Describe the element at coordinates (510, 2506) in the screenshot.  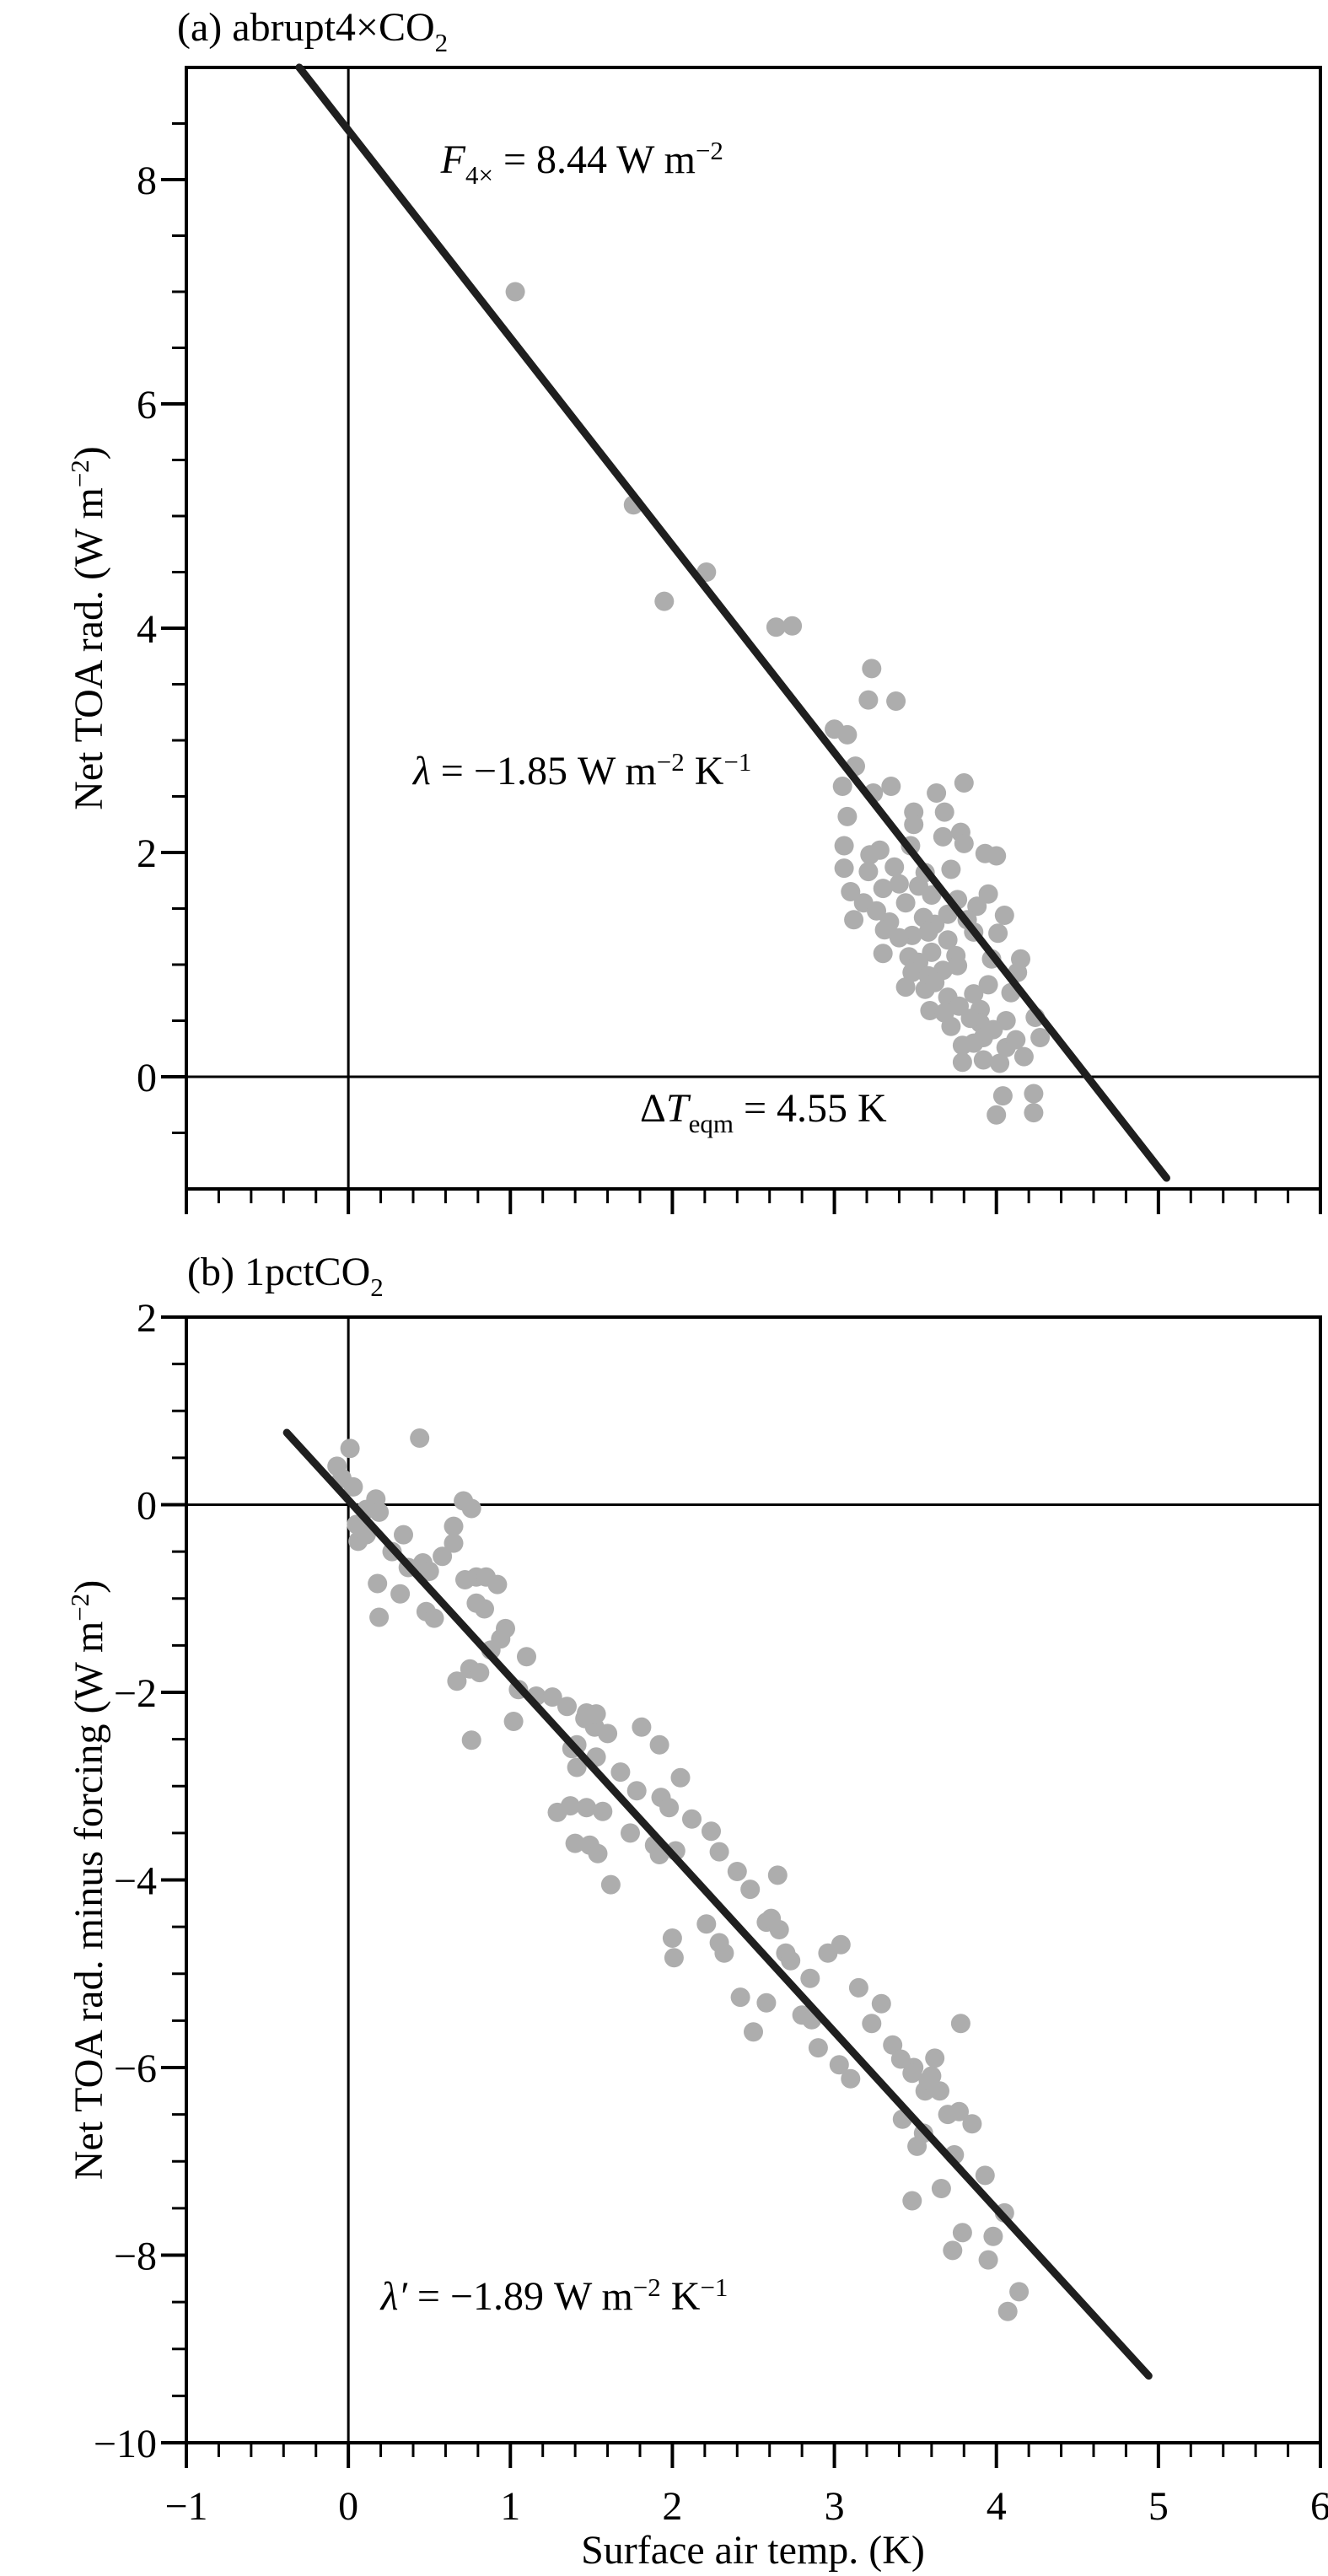
I see `x-tick-label: 1` at that location.